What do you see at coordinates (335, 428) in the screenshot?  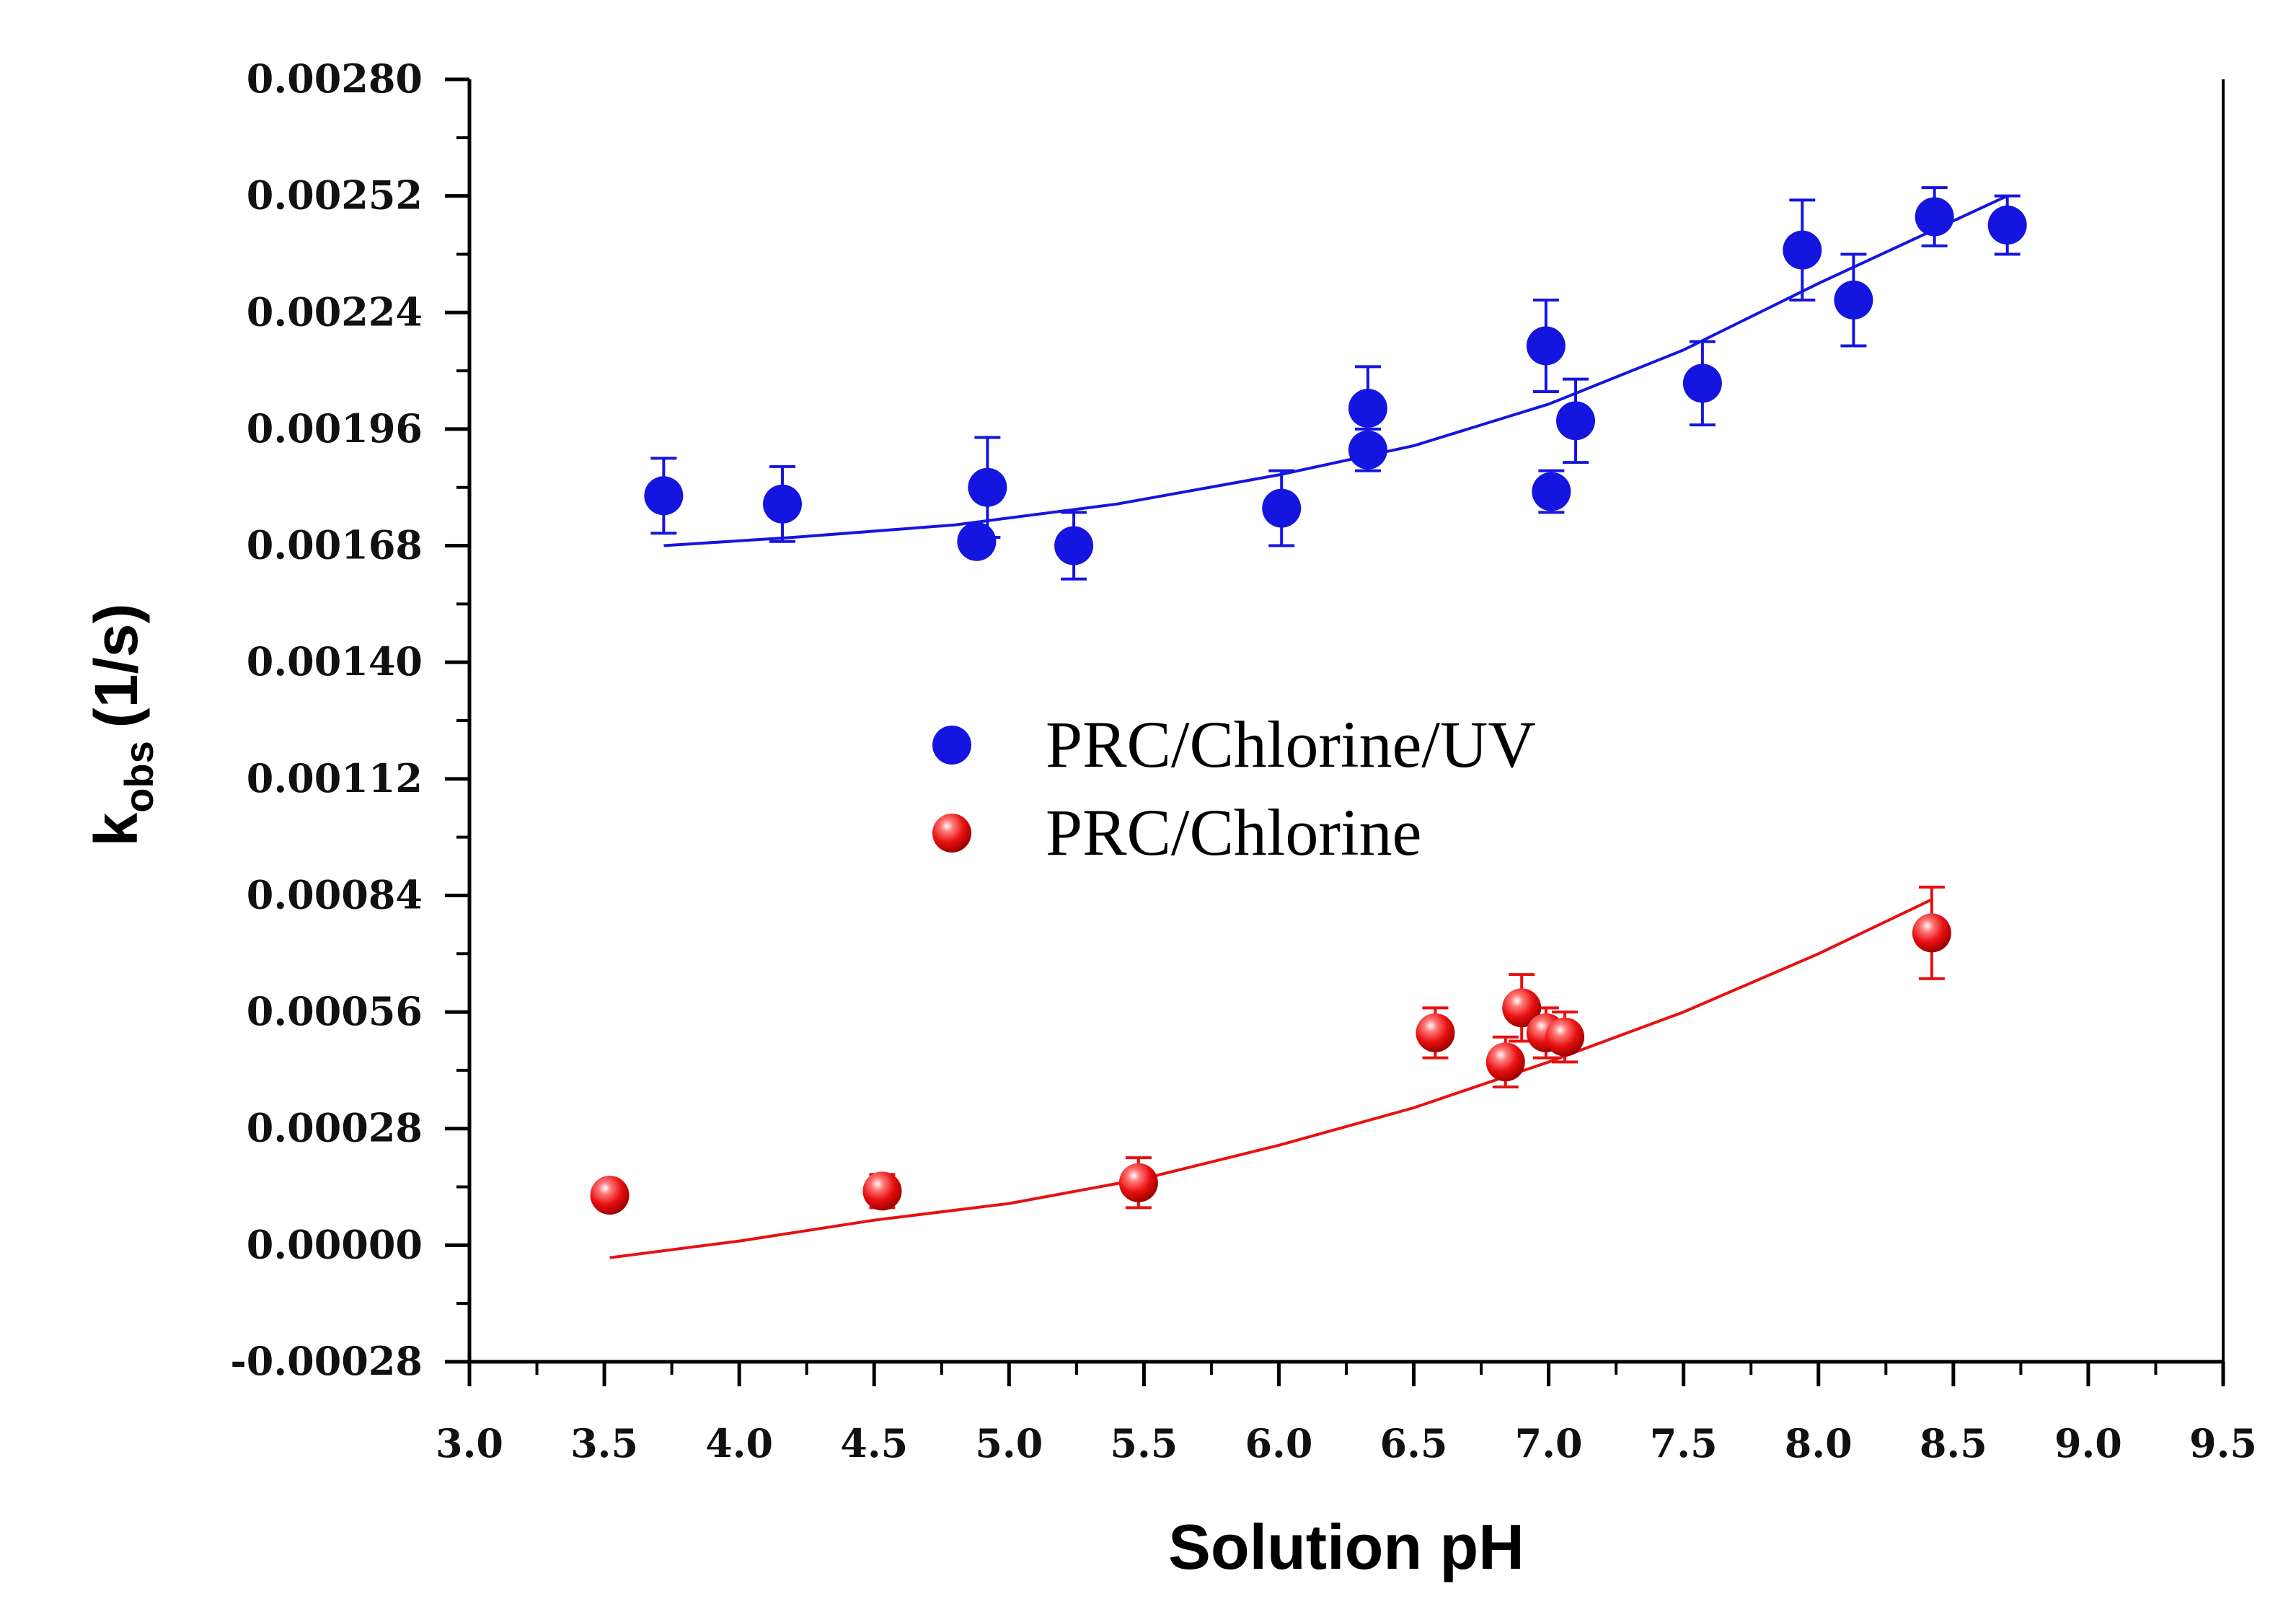 I see `y-tick-label: 0.00196` at bounding box center [335, 428].